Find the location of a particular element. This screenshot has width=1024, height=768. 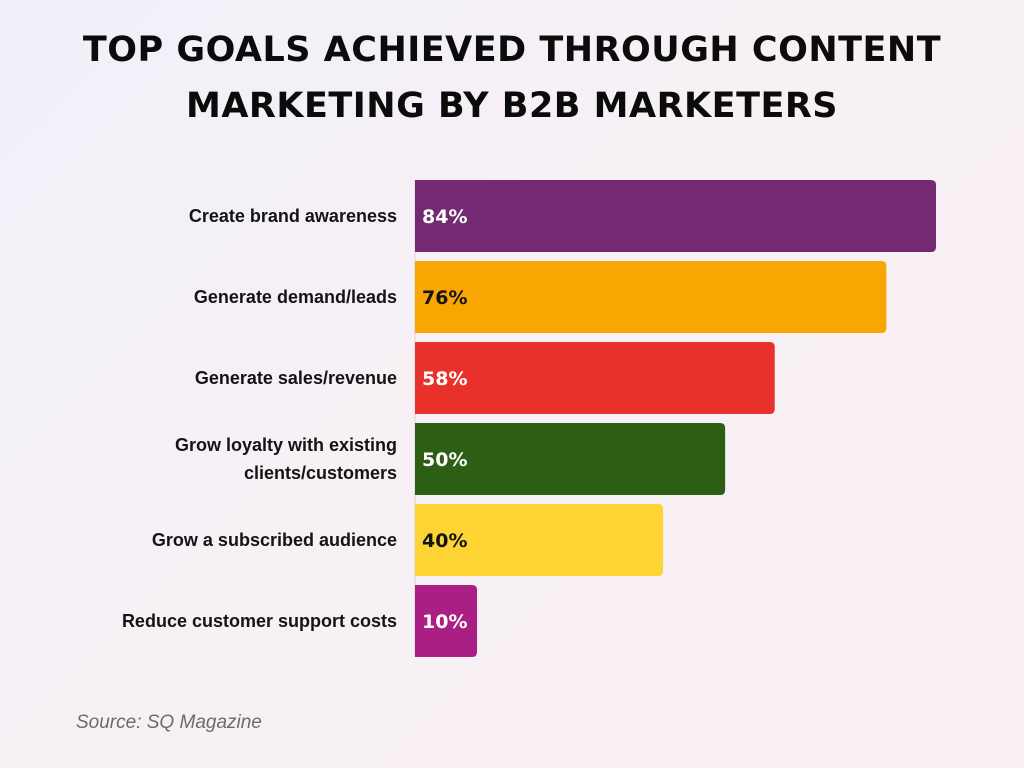

source-note: Source: SQ Magazine is located at coordinates (169, 722).